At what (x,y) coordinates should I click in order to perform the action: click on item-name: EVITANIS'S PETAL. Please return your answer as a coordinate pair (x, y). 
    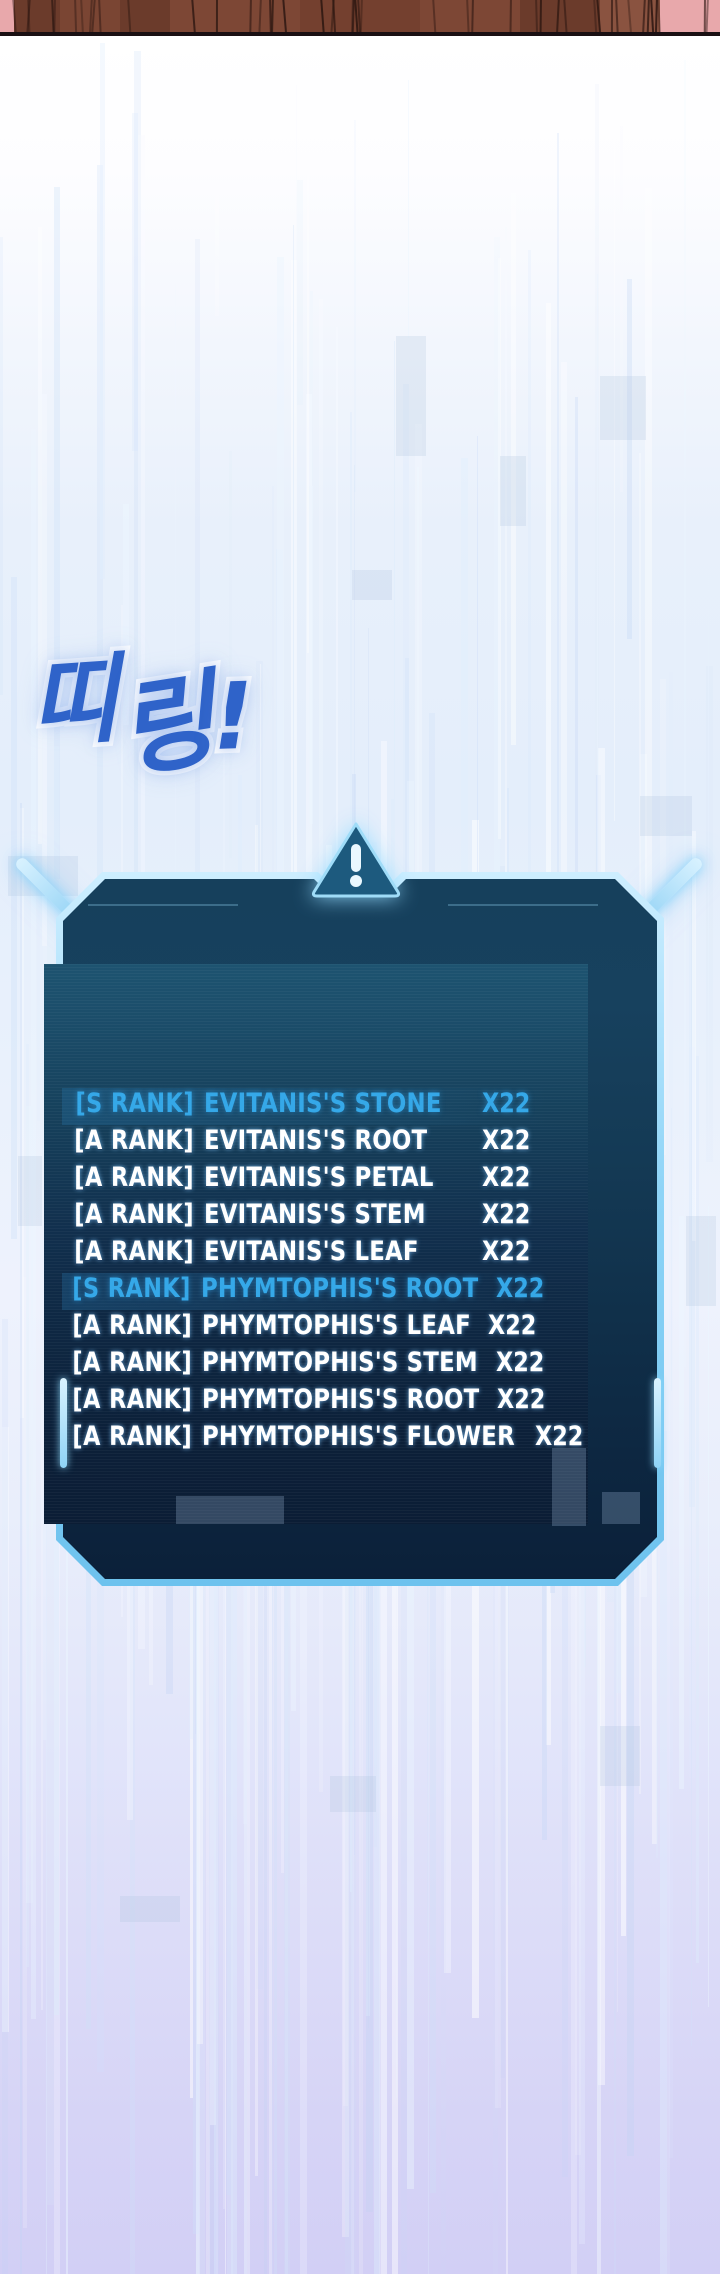
    Looking at the image, I should click on (319, 1177).